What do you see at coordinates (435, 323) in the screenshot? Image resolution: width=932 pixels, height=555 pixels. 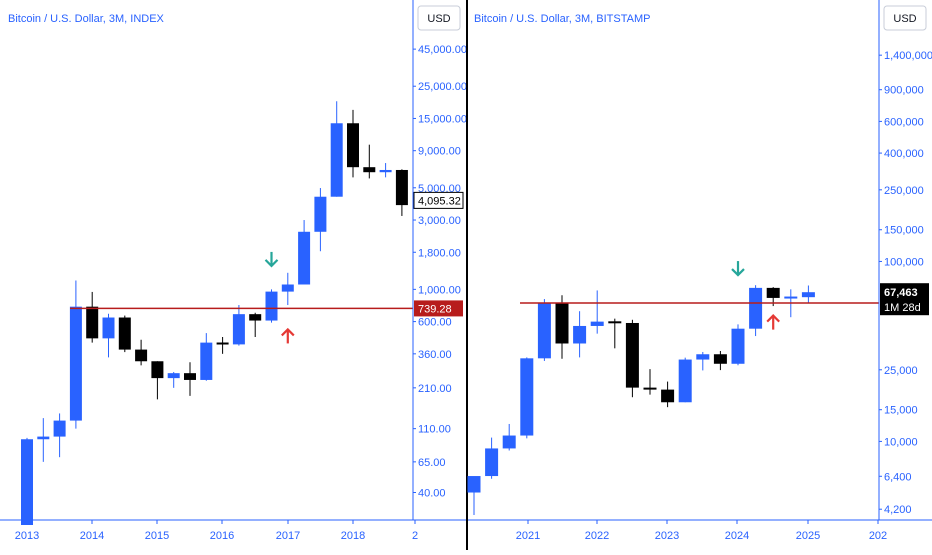 I see `price-axis-label: 600.00` at bounding box center [435, 323].